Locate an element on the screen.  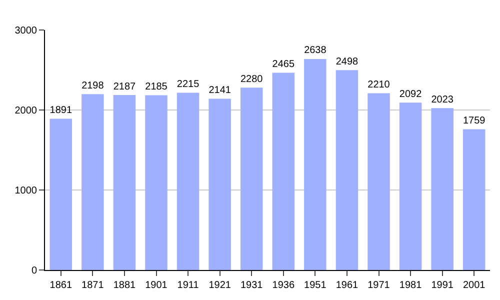
y-tick-label: 0 is located at coordinates (34, 271).